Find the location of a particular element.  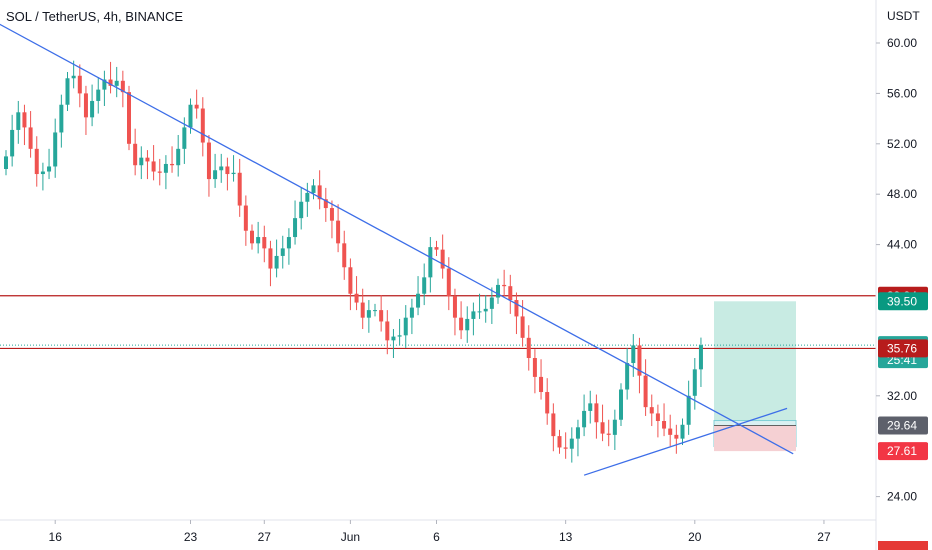

horizontal-levels-layer is located at coordinates (438, 322).